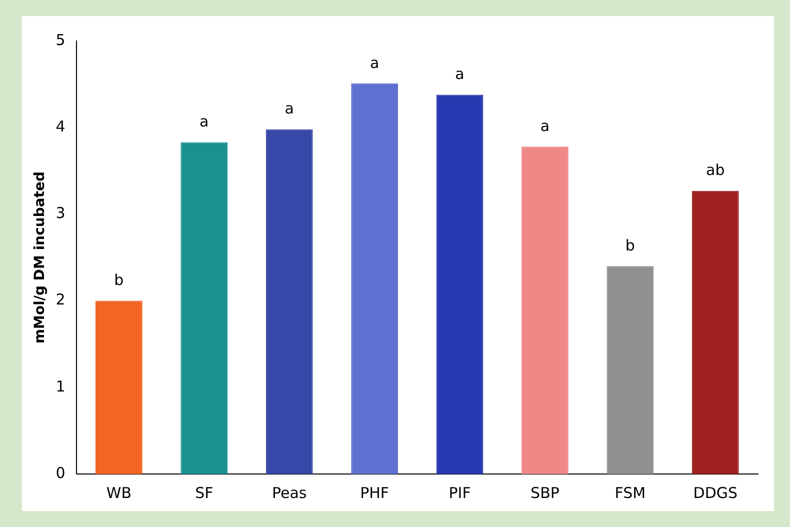 Image resolution: width=790 pixels, height=527 pixels. I want to click on y-tick-label: 4, so click(61, 126).